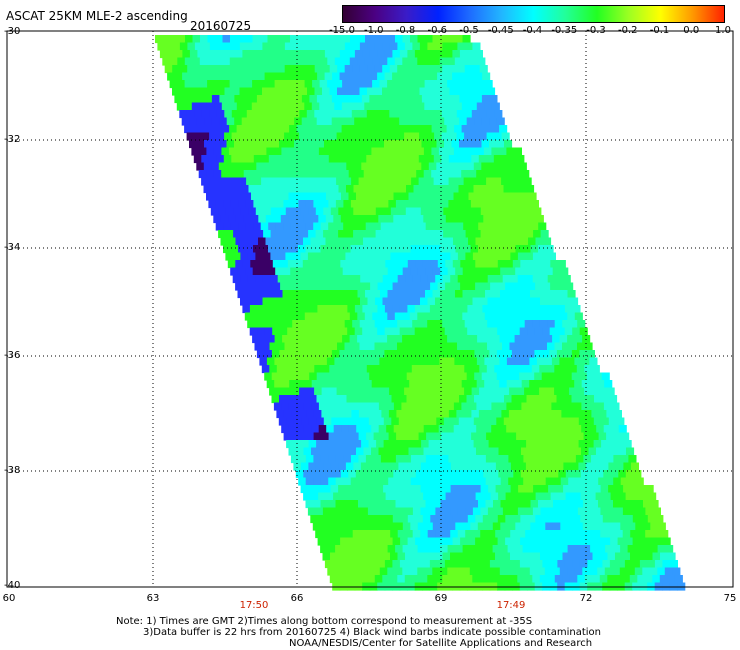  I want to click on map-title: ASCAT 25KM MLE-2 ascending, so click(97, 16).